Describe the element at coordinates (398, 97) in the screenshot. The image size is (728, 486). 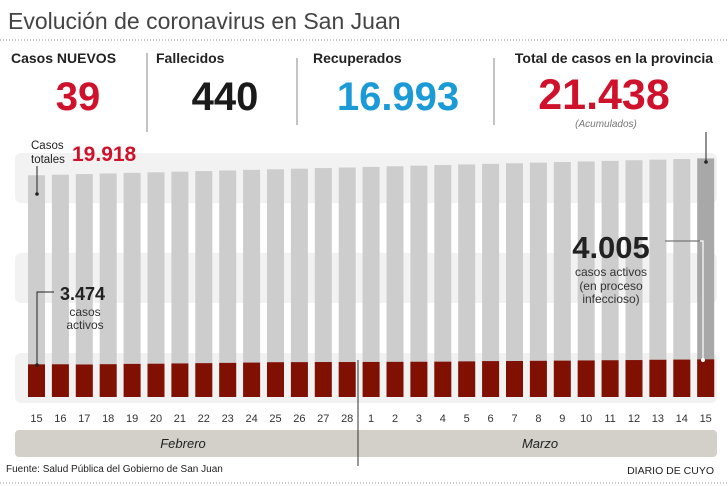
I see `stat-value: 16.993` at that location.